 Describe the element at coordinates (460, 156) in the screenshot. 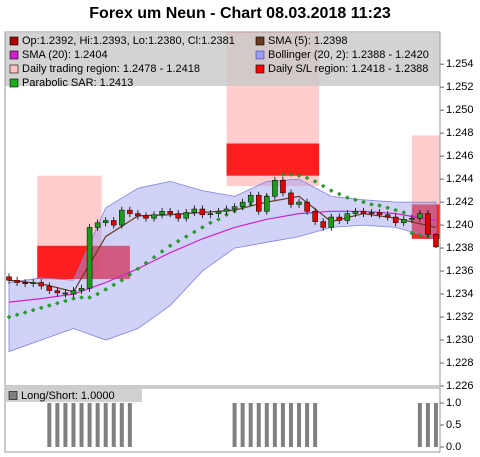

I see `y-tick-label: 1.246` at that location.